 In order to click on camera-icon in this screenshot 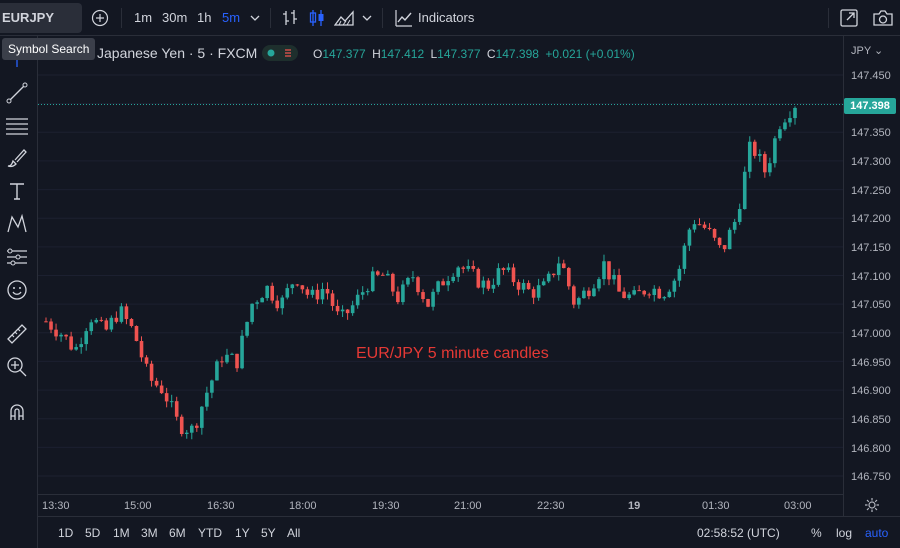, I will do `click(883, 18)`.